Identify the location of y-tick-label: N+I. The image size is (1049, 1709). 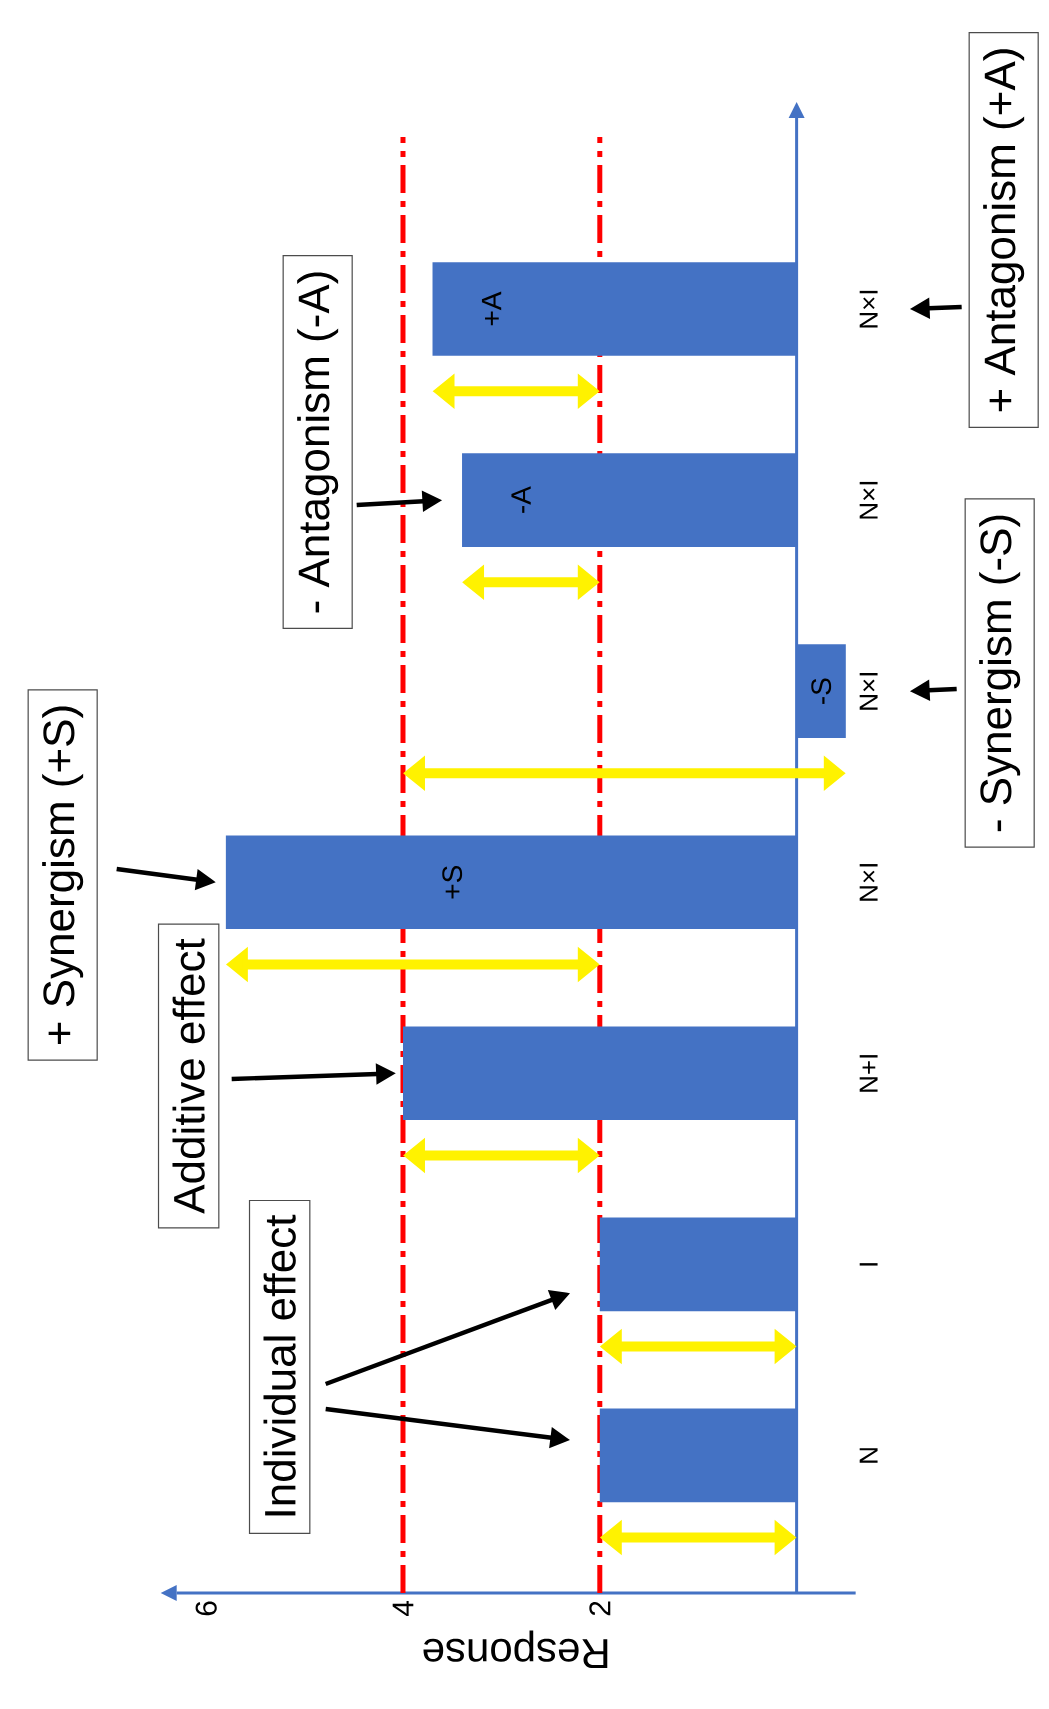
(868, 1073).